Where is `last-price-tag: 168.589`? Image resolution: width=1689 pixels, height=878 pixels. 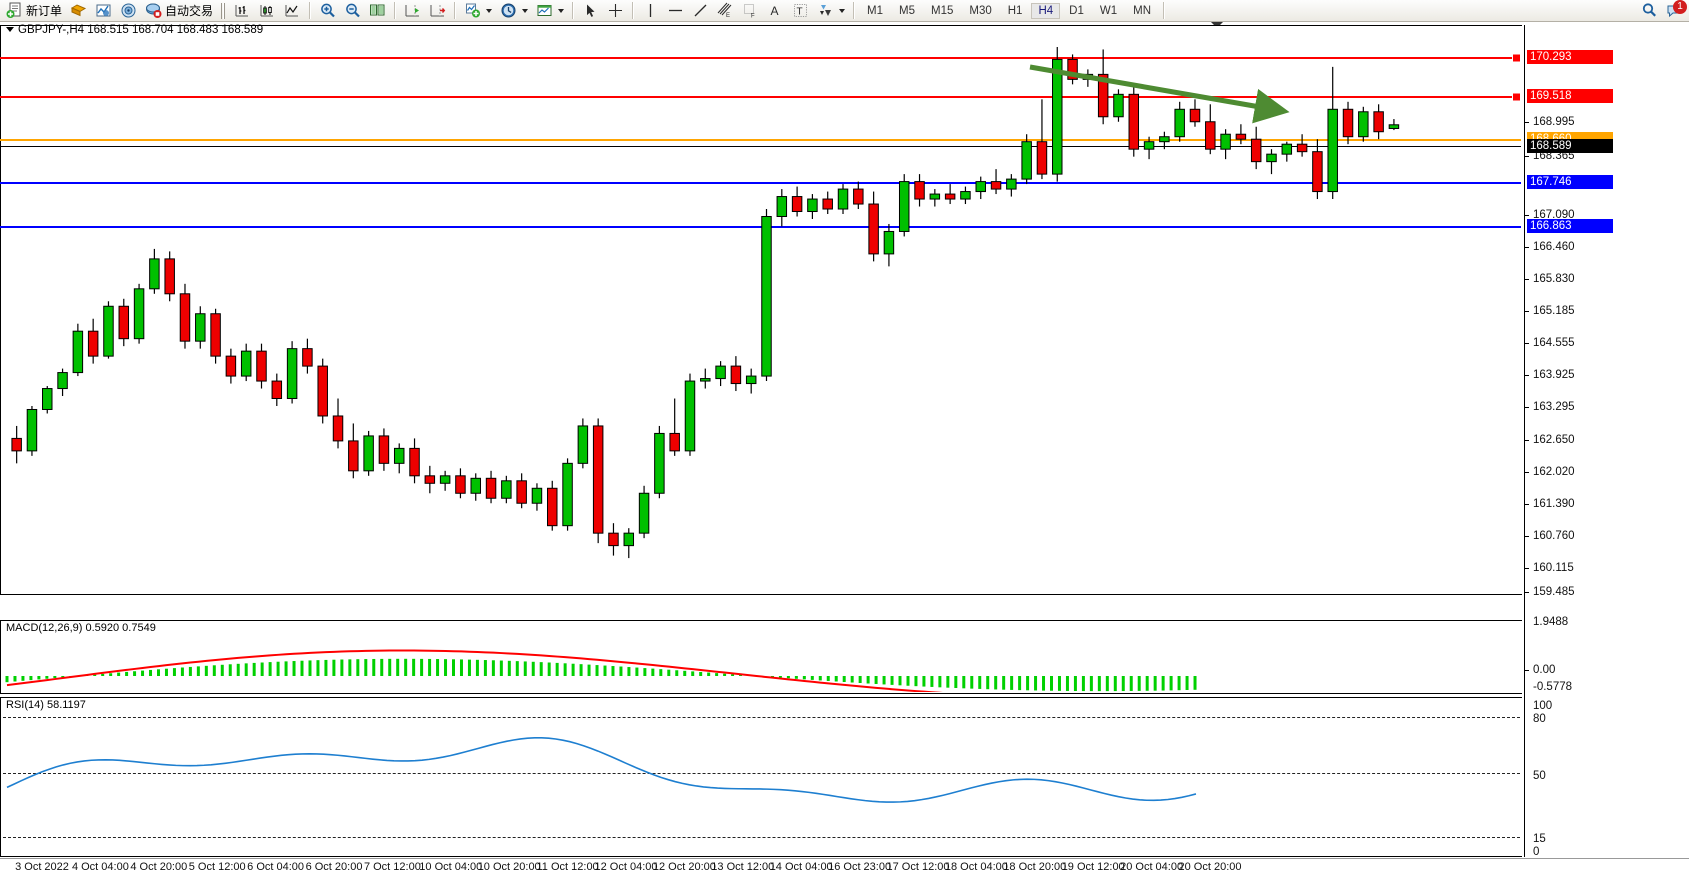
last-price-tag: 168.589 is located at coordinates (1570, 146).